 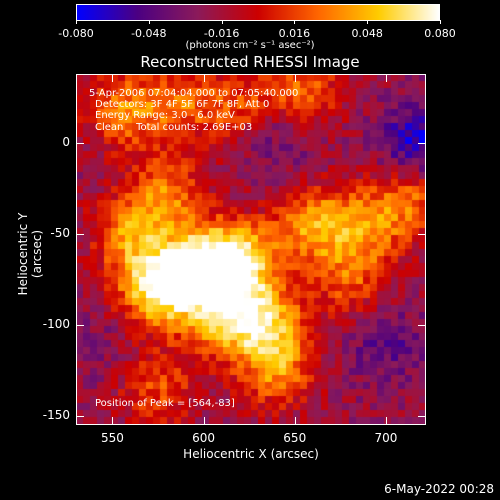 What do you see at coordinates (294, 33) in the screenshot?
I see `colorbar-tick-label: 0.016` at bounding box center [294, 33].